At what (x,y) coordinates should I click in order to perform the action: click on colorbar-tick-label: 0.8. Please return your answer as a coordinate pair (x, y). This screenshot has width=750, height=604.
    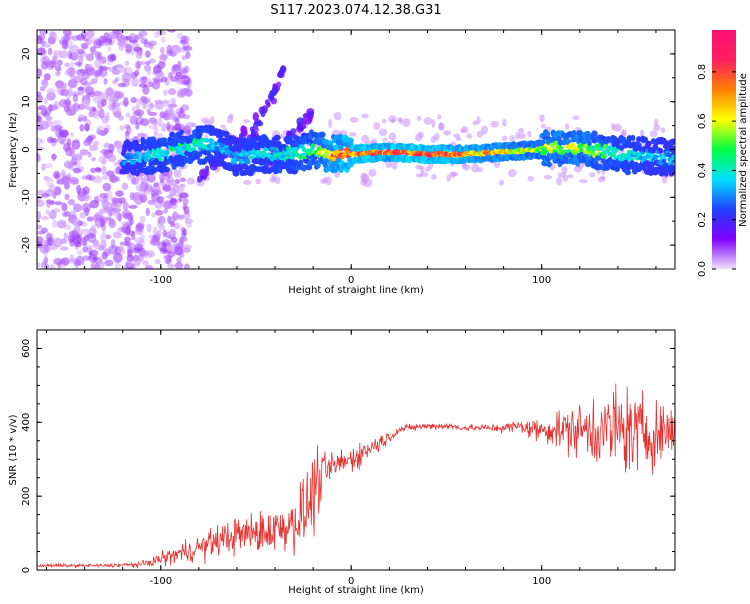
    Looking at the image, I should click on (702, 72).